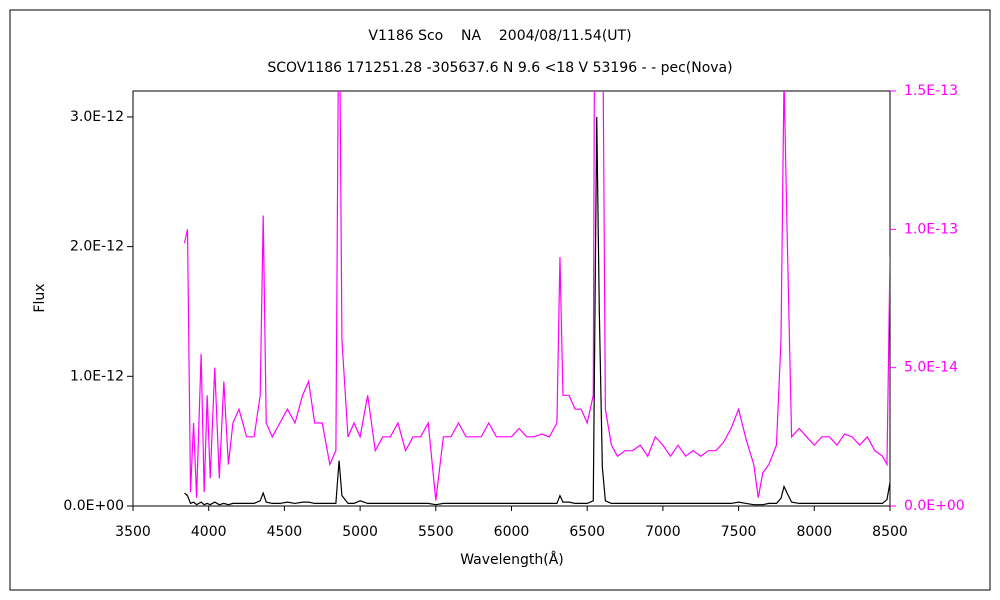 This screenshot has height=600, width=1000. Describe the element at coordinates (97, 117) in the screenshot. I see `y-tick-label: 3.0E-12` at that location.